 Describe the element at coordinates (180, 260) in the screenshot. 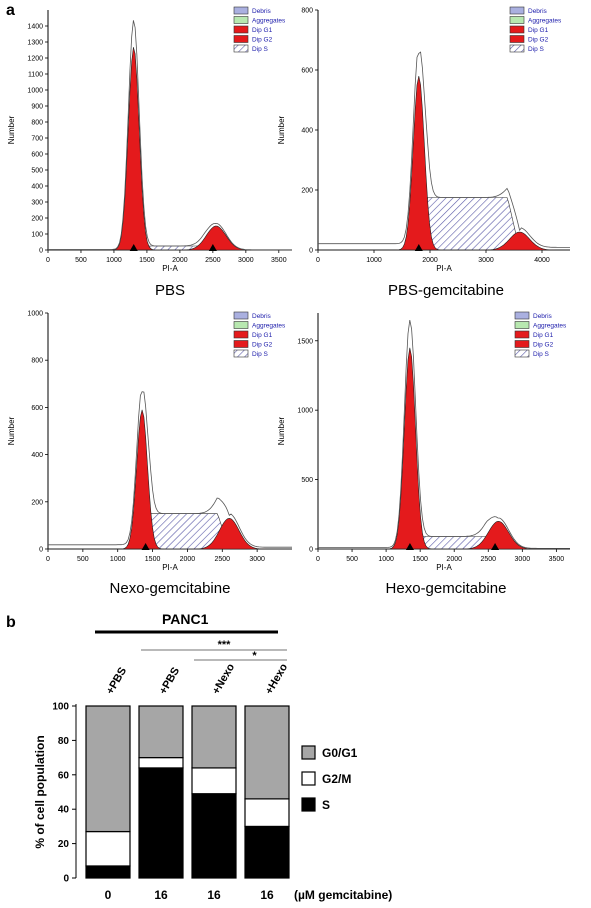

I see `hist0-xtick-label-4: 2000` at that location.